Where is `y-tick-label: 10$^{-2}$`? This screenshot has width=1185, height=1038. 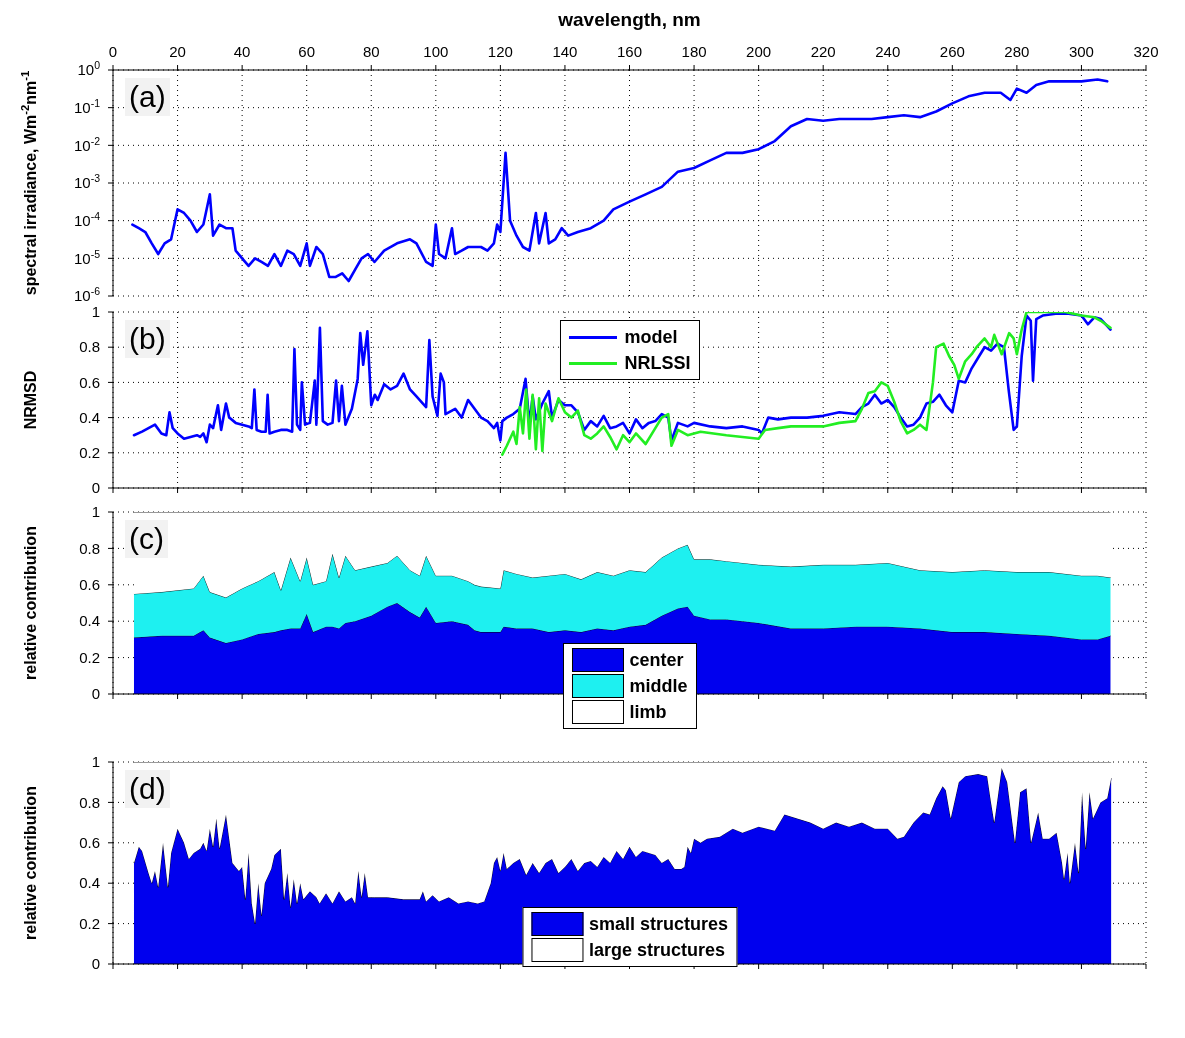
y-tick-label: 10$^{-2}$ is located at coordinates (87, 144).